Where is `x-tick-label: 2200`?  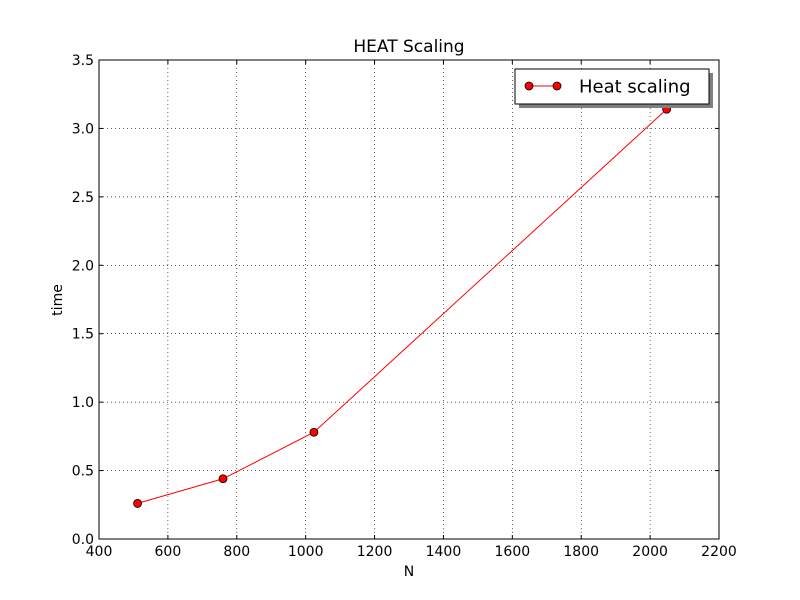
x-tick-label: 2200 is located at coordinates (719, 552).